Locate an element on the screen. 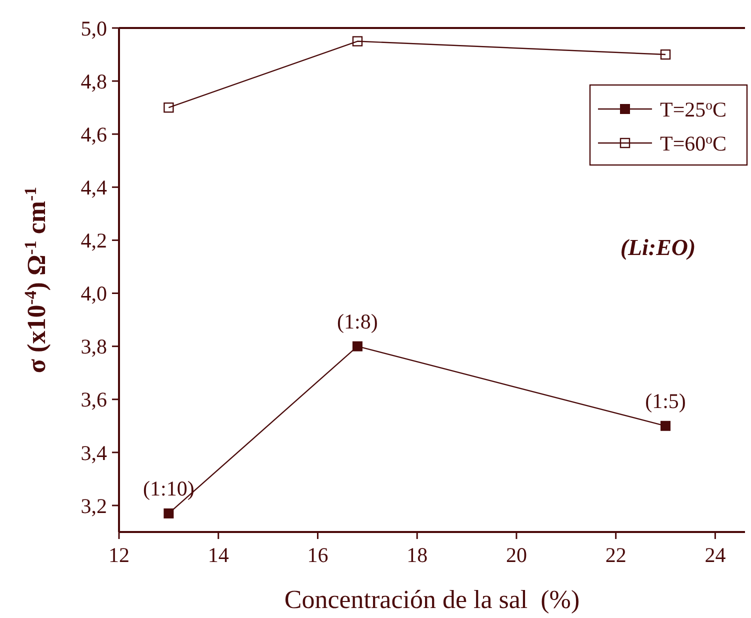 This screenshot has height=618, width=751. x-tick-label: 14 is located at coordinates (219, 555).